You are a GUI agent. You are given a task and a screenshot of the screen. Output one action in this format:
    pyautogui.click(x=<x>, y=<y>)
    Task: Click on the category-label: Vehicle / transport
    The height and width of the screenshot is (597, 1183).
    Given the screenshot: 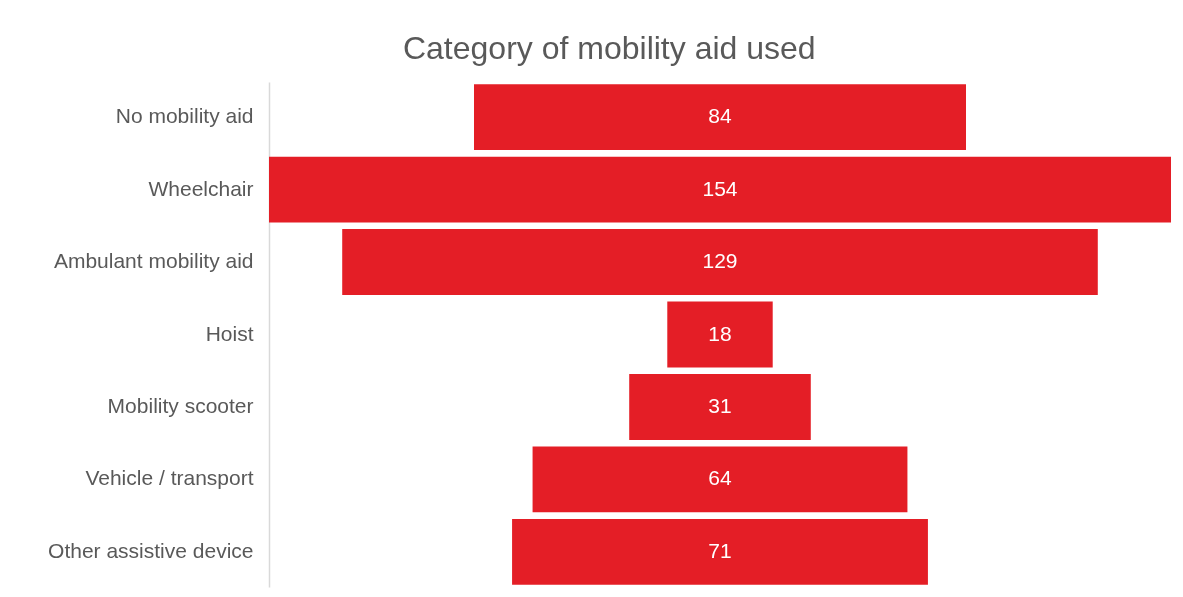 What is the action you would take?
    pyautogui.click(x=169, y=478)
    